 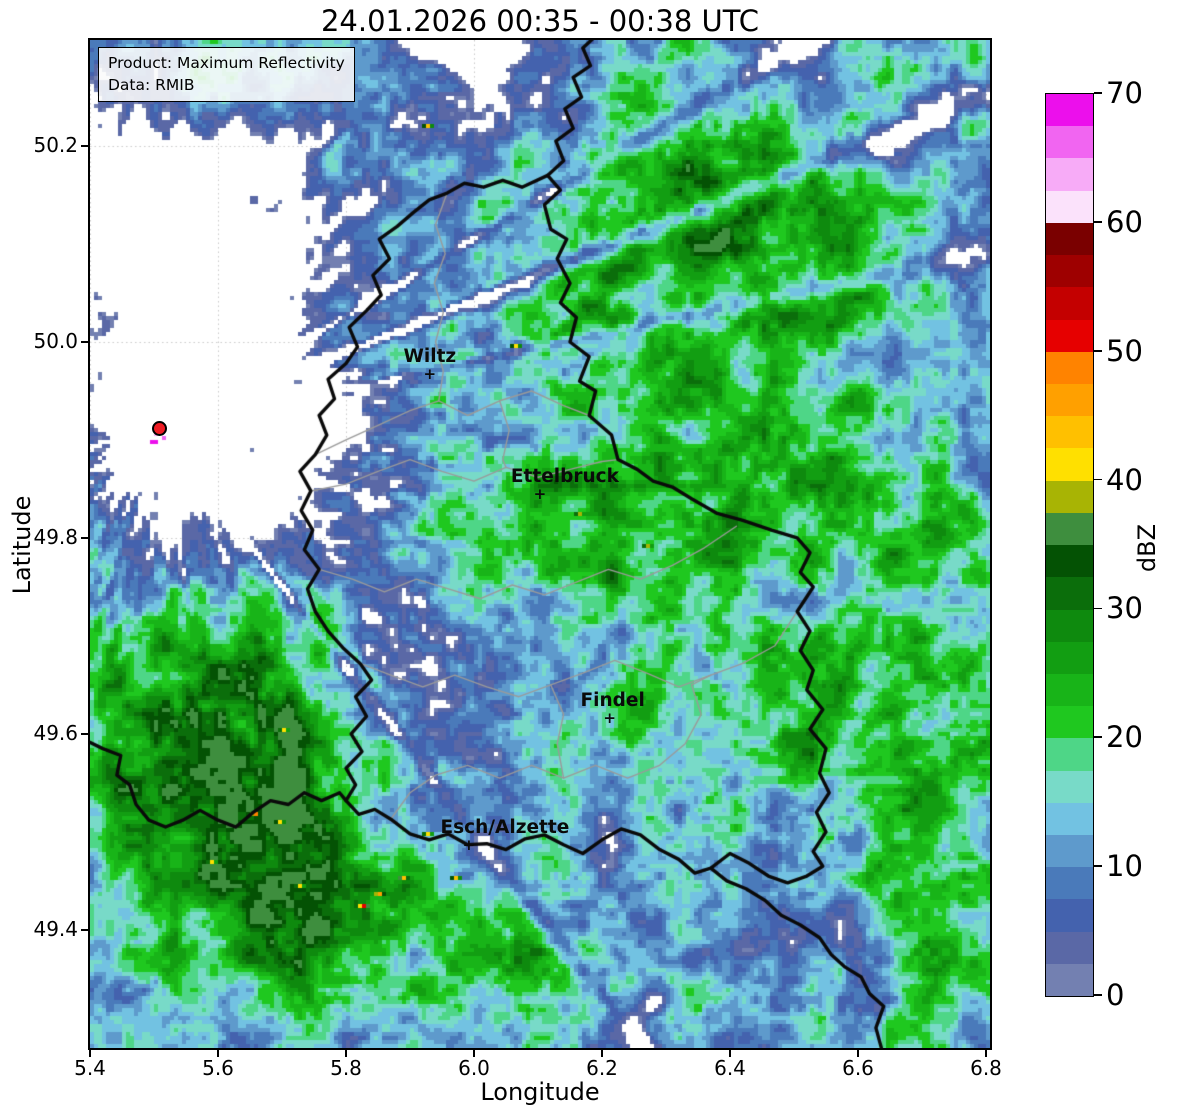 I want to click on y-tick-label: 49.4, so click(x=55, y=928).